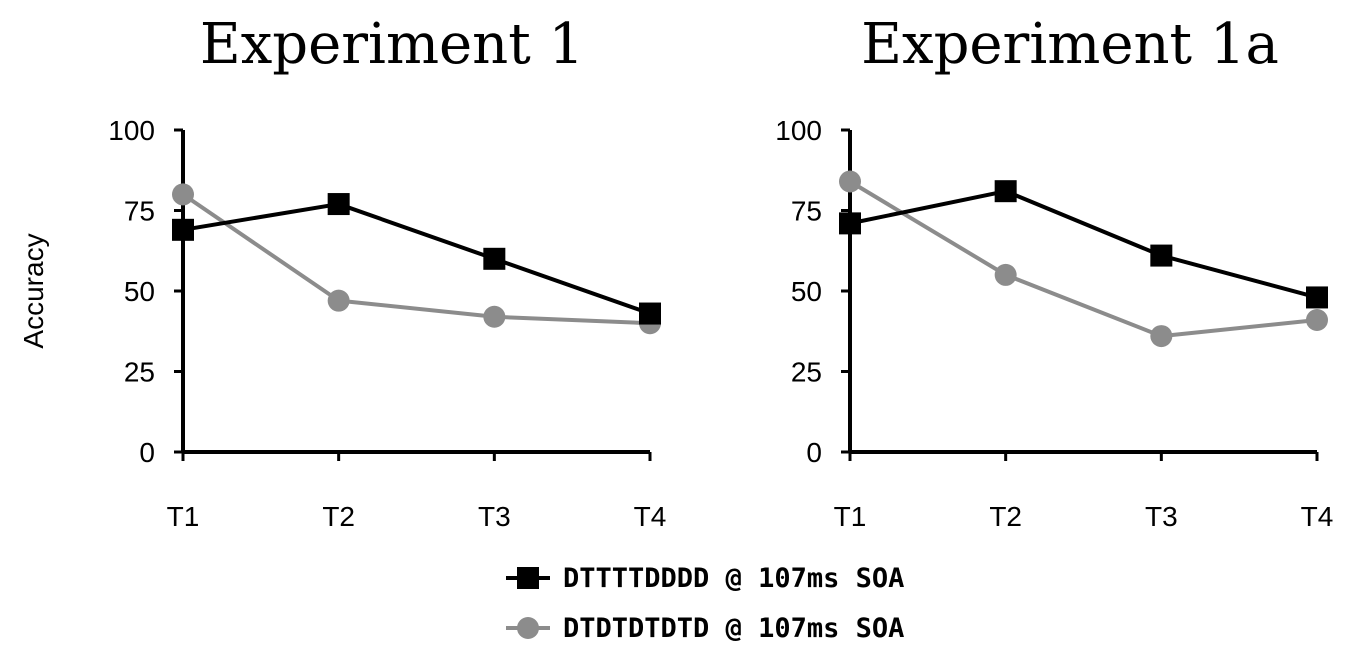 The image size is (1355, 649). I want to click on legend-entry-2: DTDTDTDTD @ 107ms SOA, so click(705, 628).